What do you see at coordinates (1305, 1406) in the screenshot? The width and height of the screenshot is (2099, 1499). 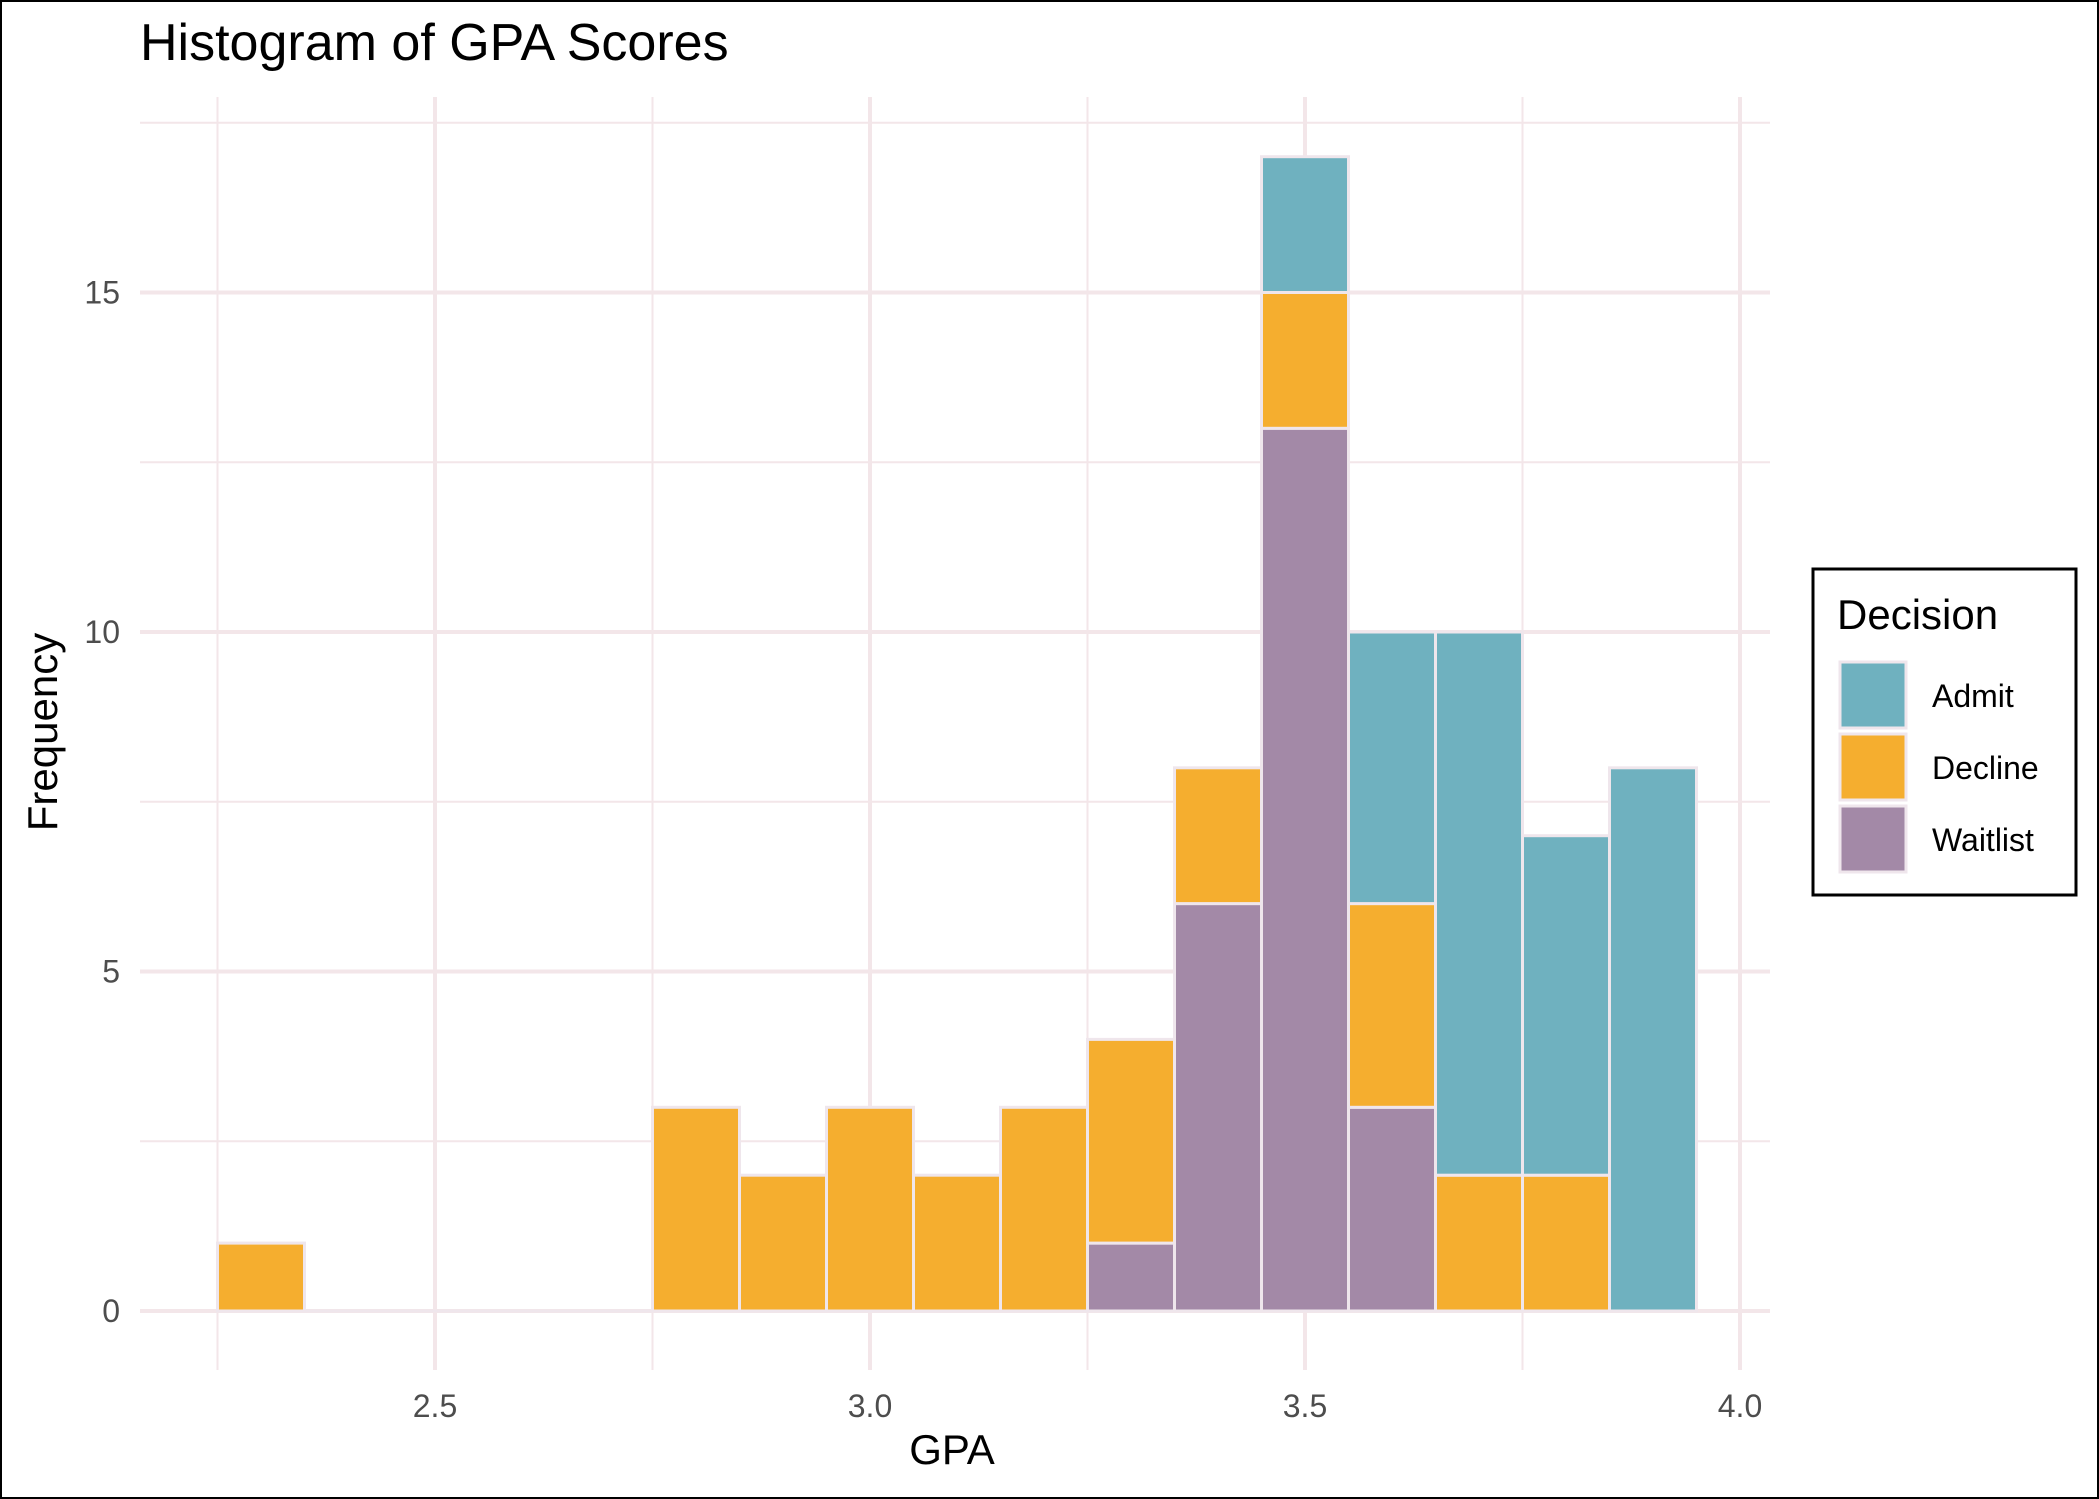 I see `x-tick-label: 3.5` at bounding box center [1305, 1406].